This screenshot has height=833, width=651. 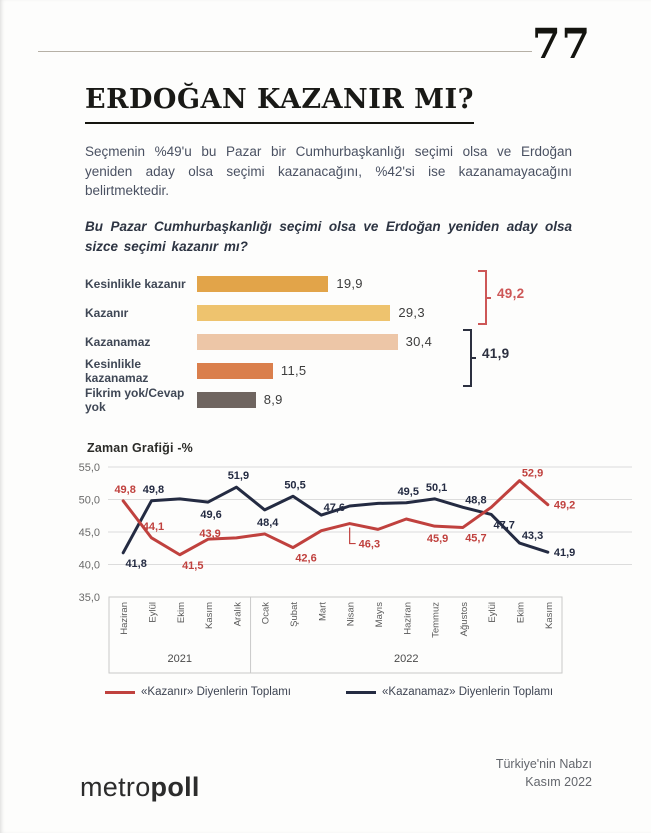 What do you see at coordinates (115, 787) in the screenshot?
I see `brand-light: metro` at bounding box center [115, 787].